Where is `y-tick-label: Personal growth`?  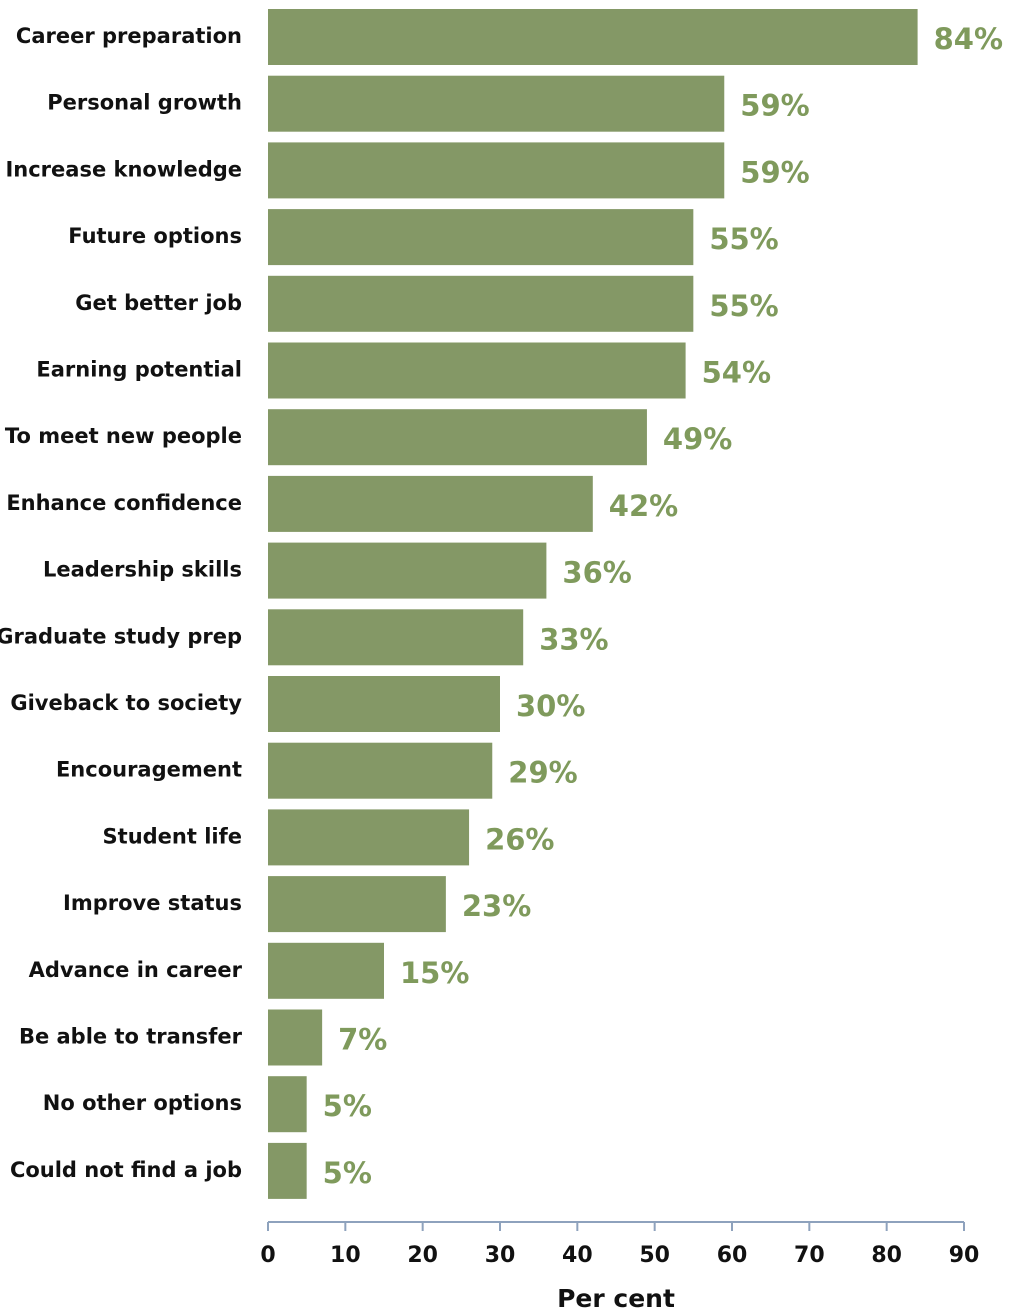 y-tick-label: Personal growth is located at coordinates (144, 103).